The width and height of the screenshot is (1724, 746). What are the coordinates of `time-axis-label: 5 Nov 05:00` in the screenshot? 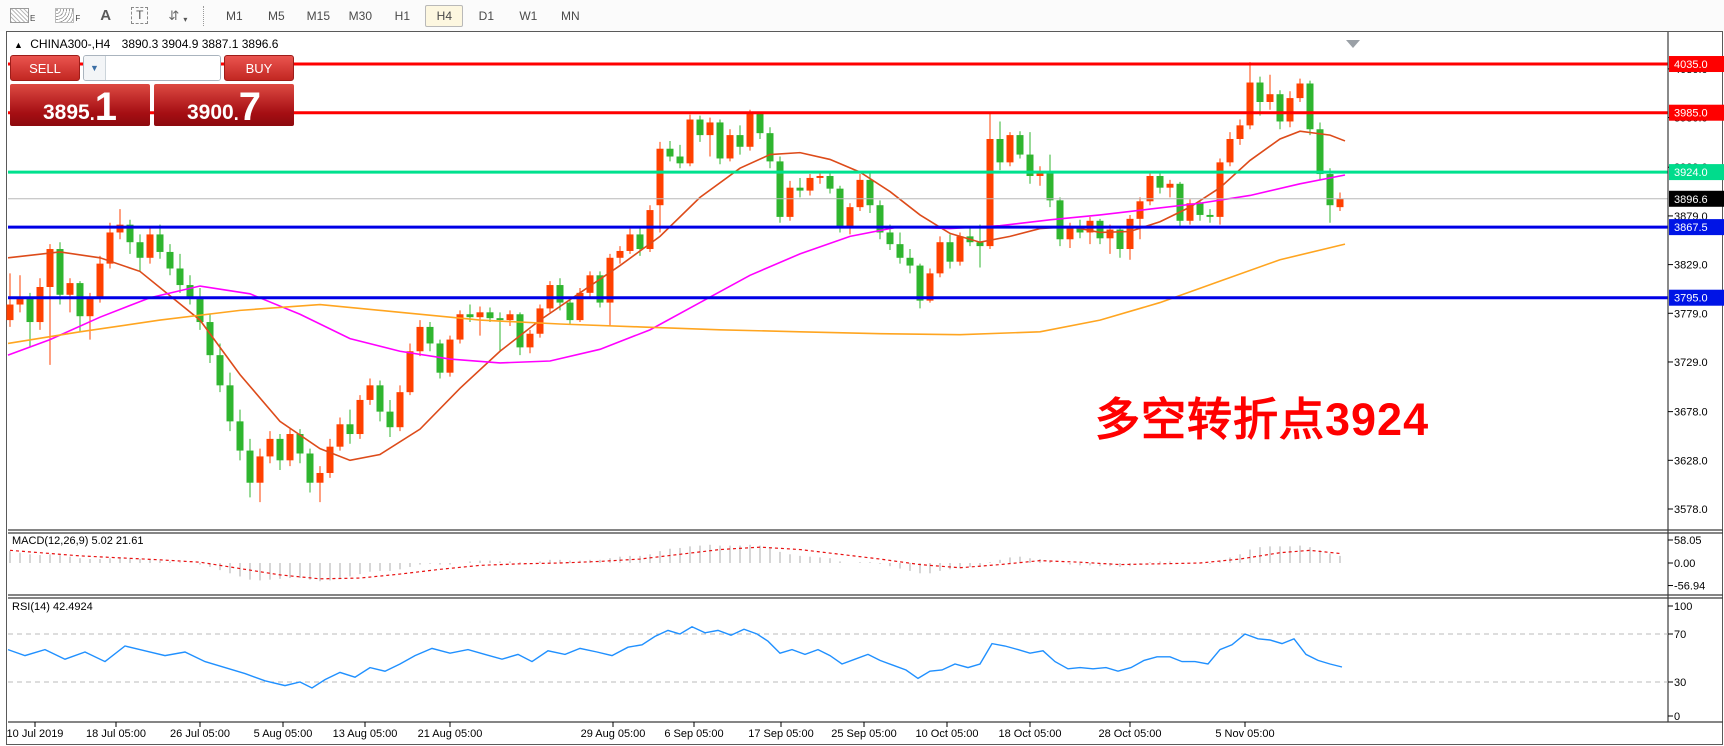 It's located at (1244, 734).